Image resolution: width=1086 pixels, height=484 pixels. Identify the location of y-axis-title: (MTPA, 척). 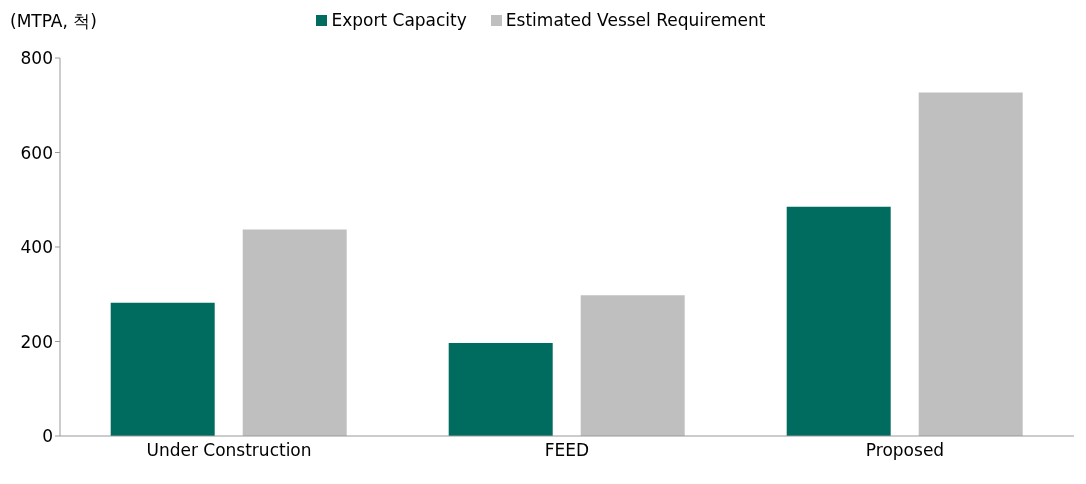
(53, 21).